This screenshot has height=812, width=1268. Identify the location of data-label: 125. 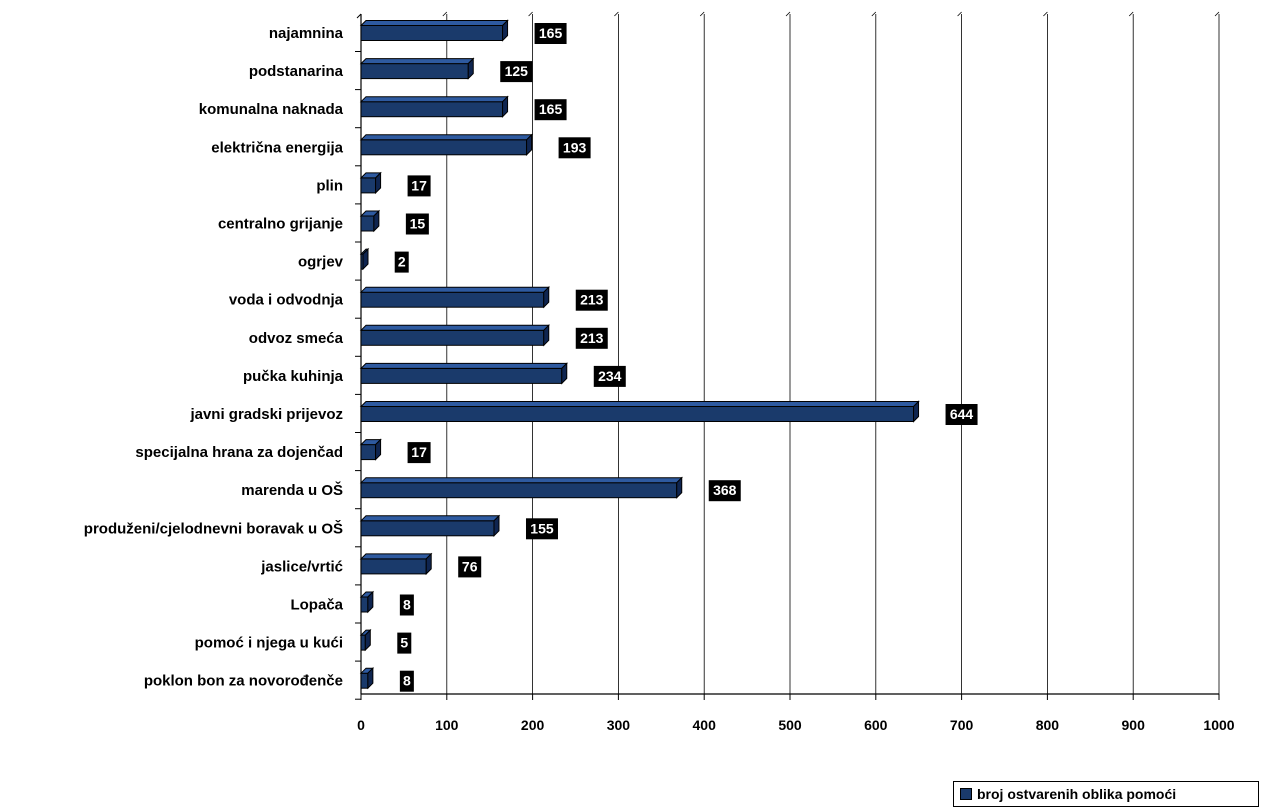
(516, 72).